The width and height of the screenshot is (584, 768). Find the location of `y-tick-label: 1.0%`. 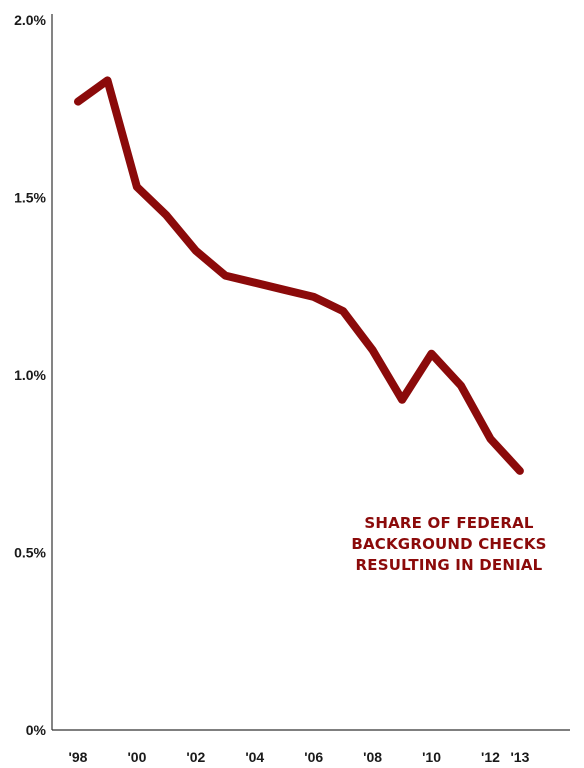

y-tick-label: 1.0% is located at coordinates (30, 375).